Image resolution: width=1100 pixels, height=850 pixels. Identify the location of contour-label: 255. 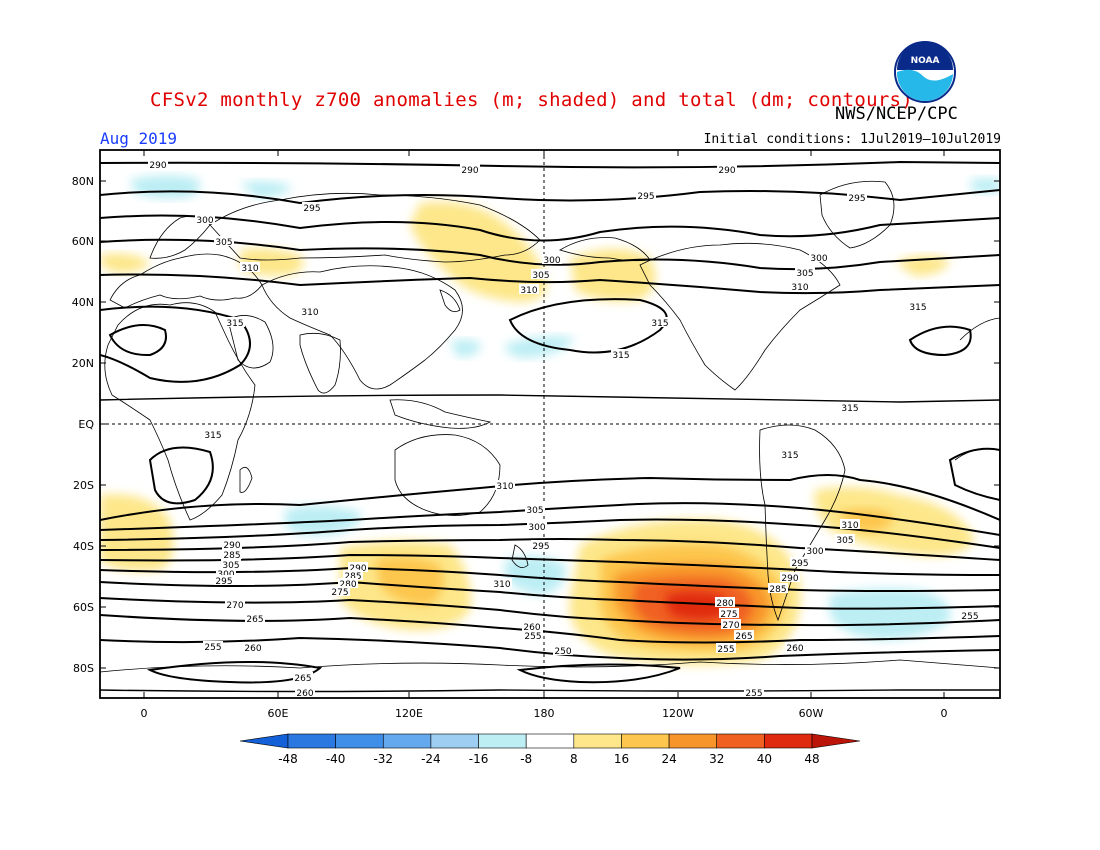
(725, 650).